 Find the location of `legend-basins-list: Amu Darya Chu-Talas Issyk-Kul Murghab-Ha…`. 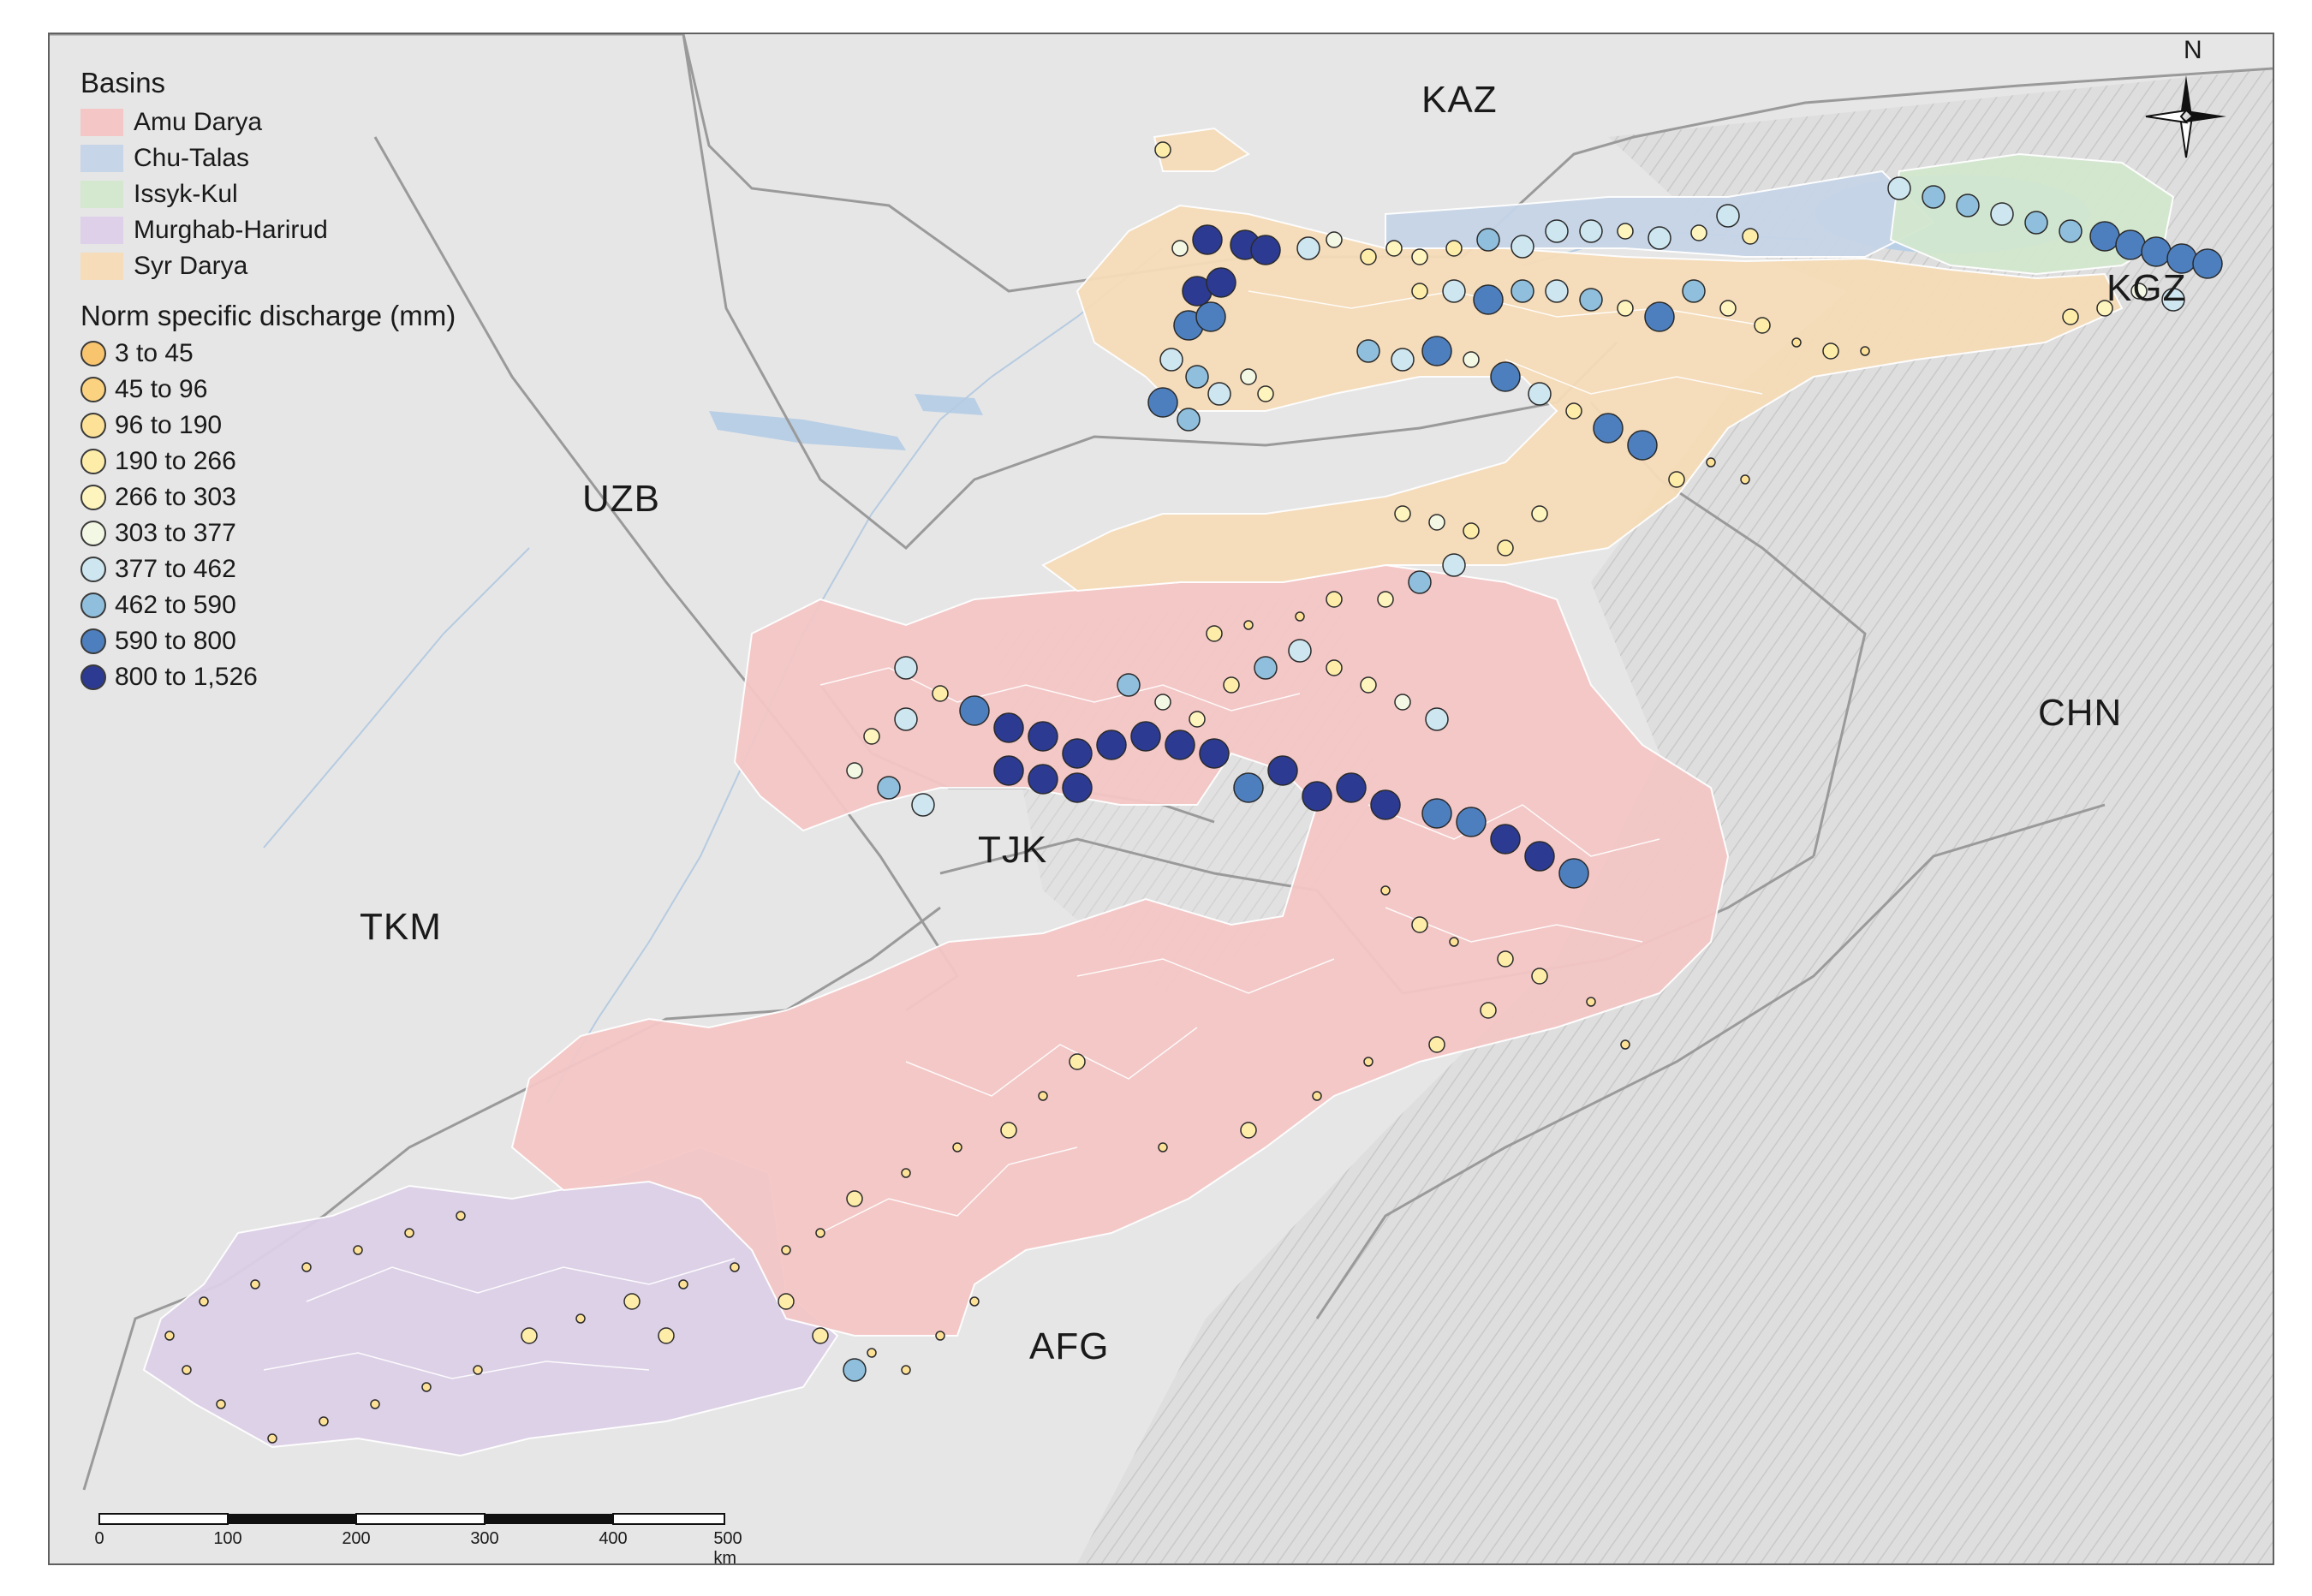

legend-basins-list: Amu Darya Chu-Talas Issyk-Kul Murghab-Ha… is located at coordinates (268, 194).